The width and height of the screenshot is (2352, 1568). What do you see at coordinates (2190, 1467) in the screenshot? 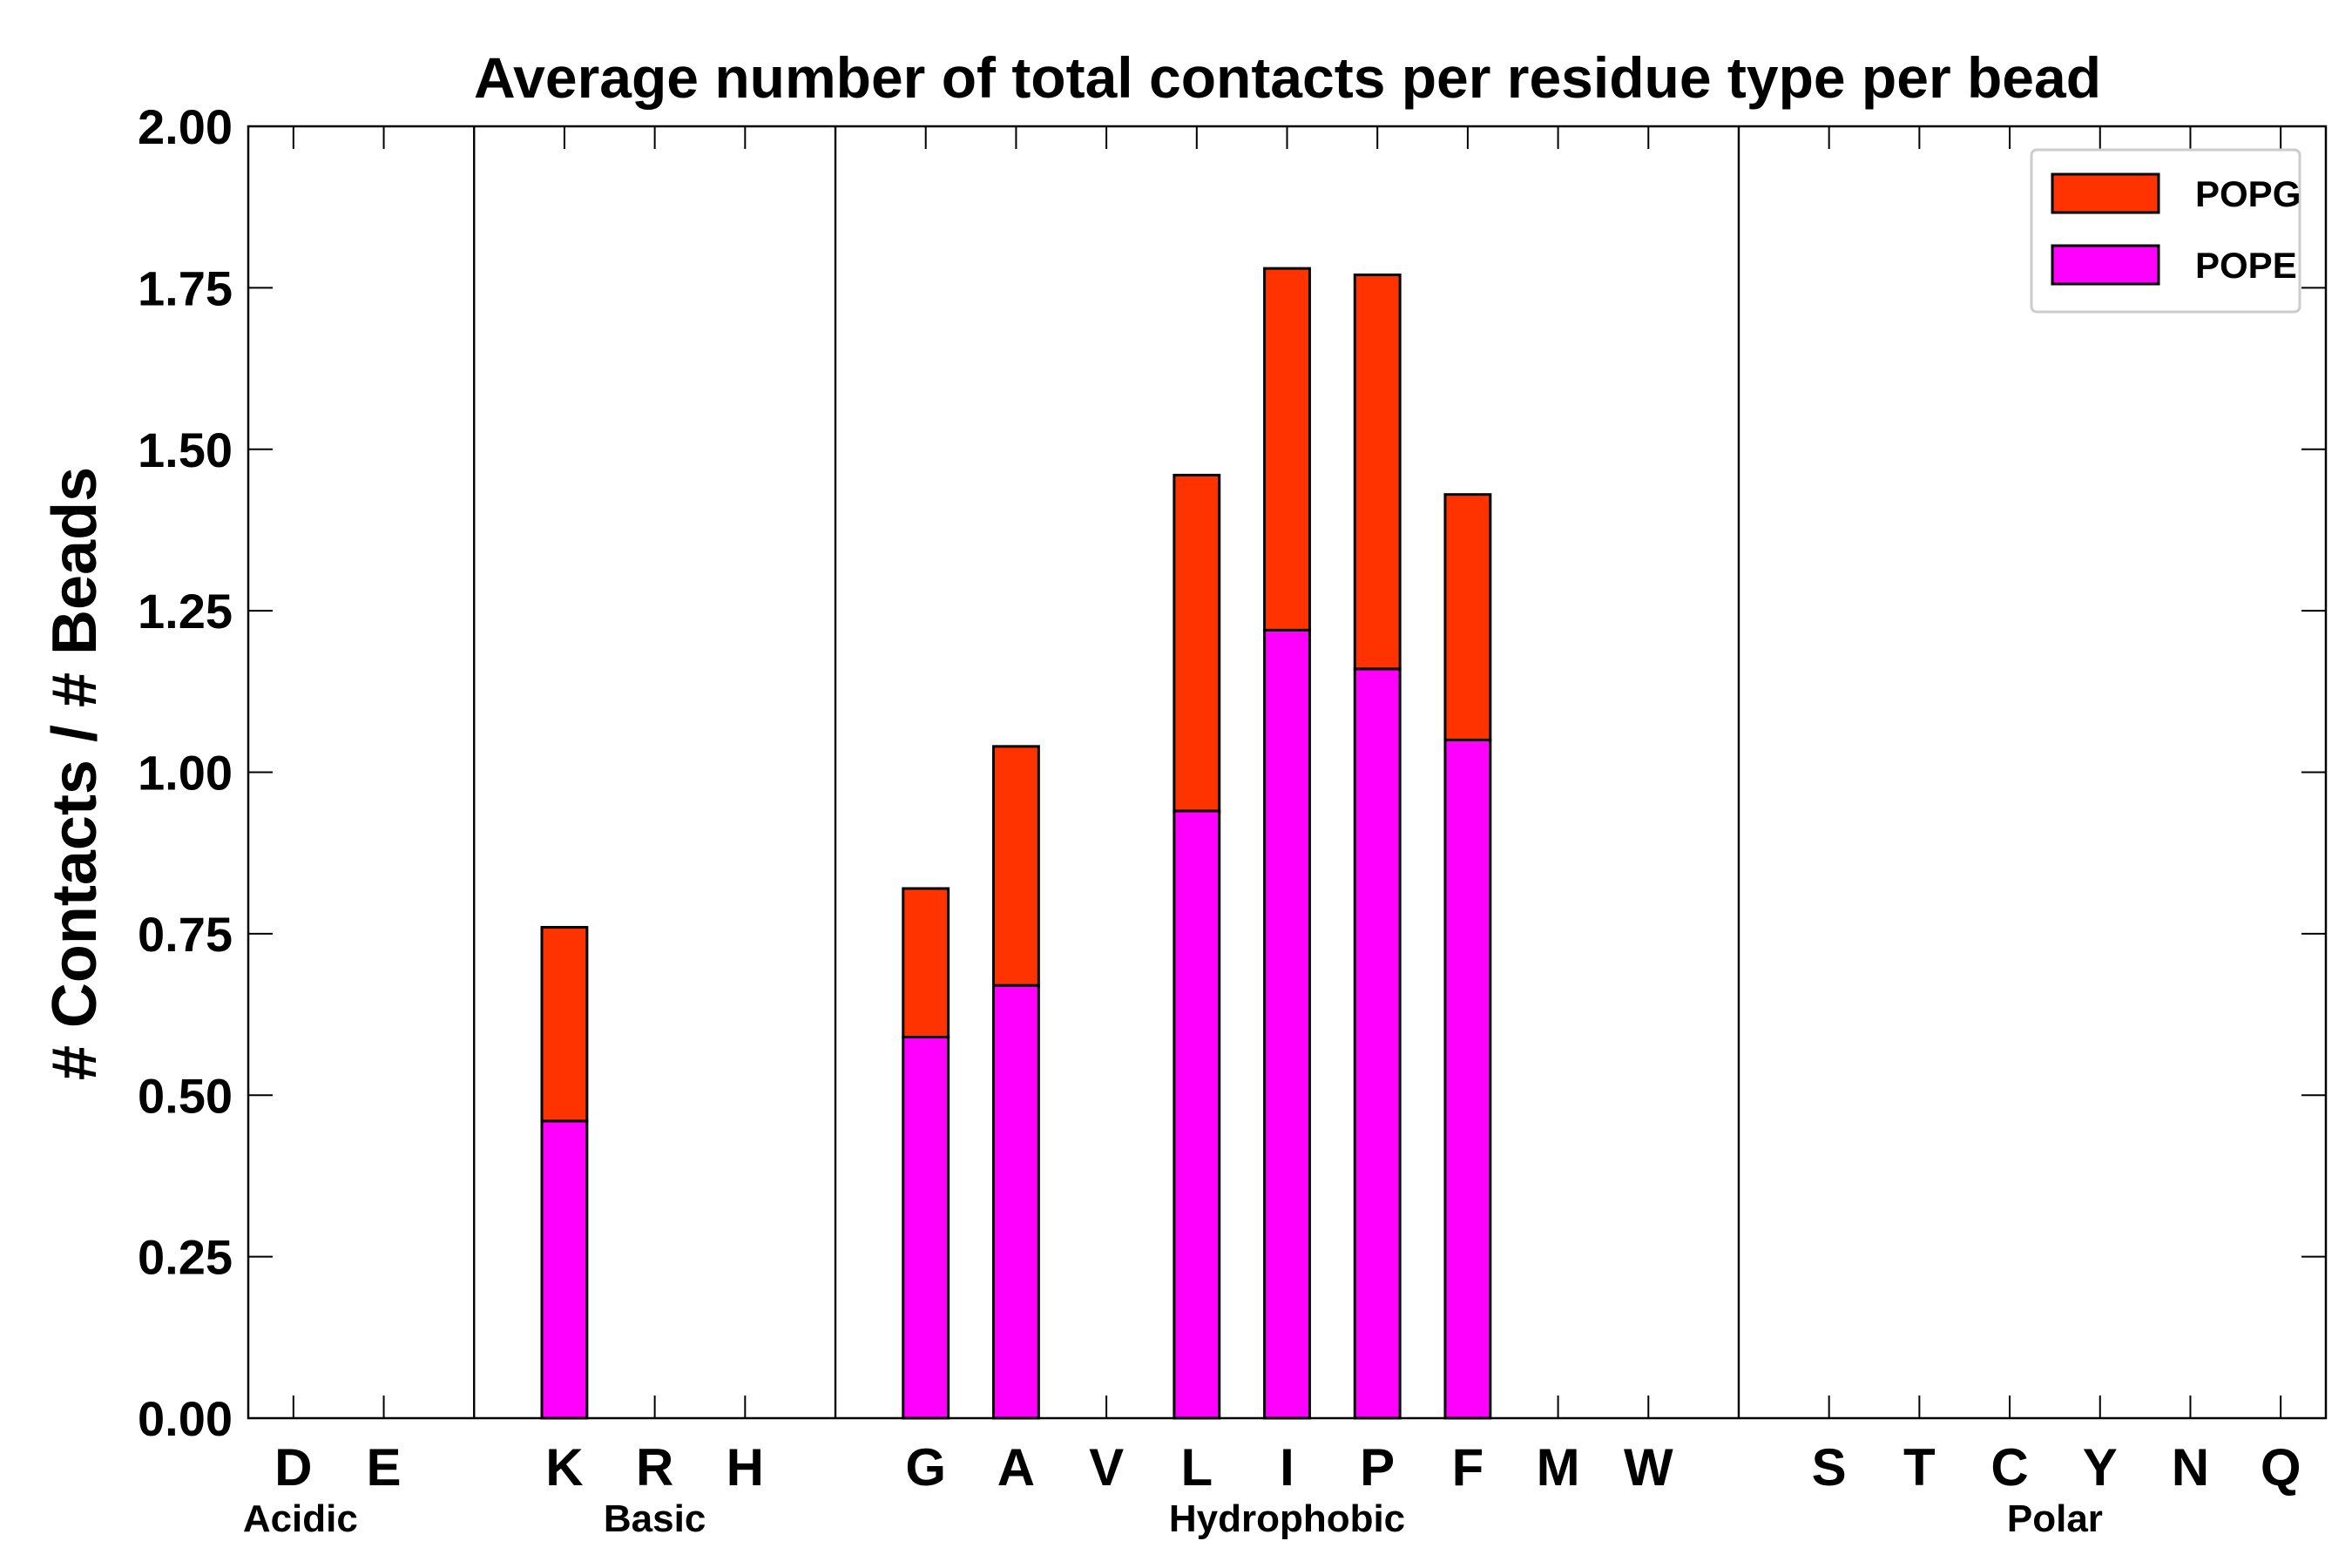
I see `x-tick-label-N: N` at bounding box center [2190, 1467].